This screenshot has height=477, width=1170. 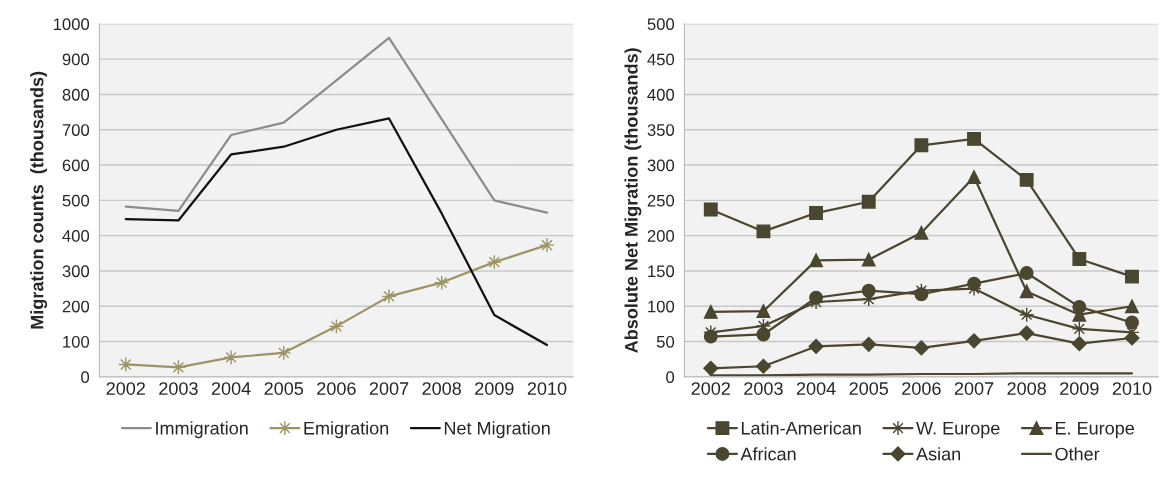 What do you see at coordinates (661, 200) in the screenshot?
I see `y-tick-label: 250` at bounding box center [661, 200].